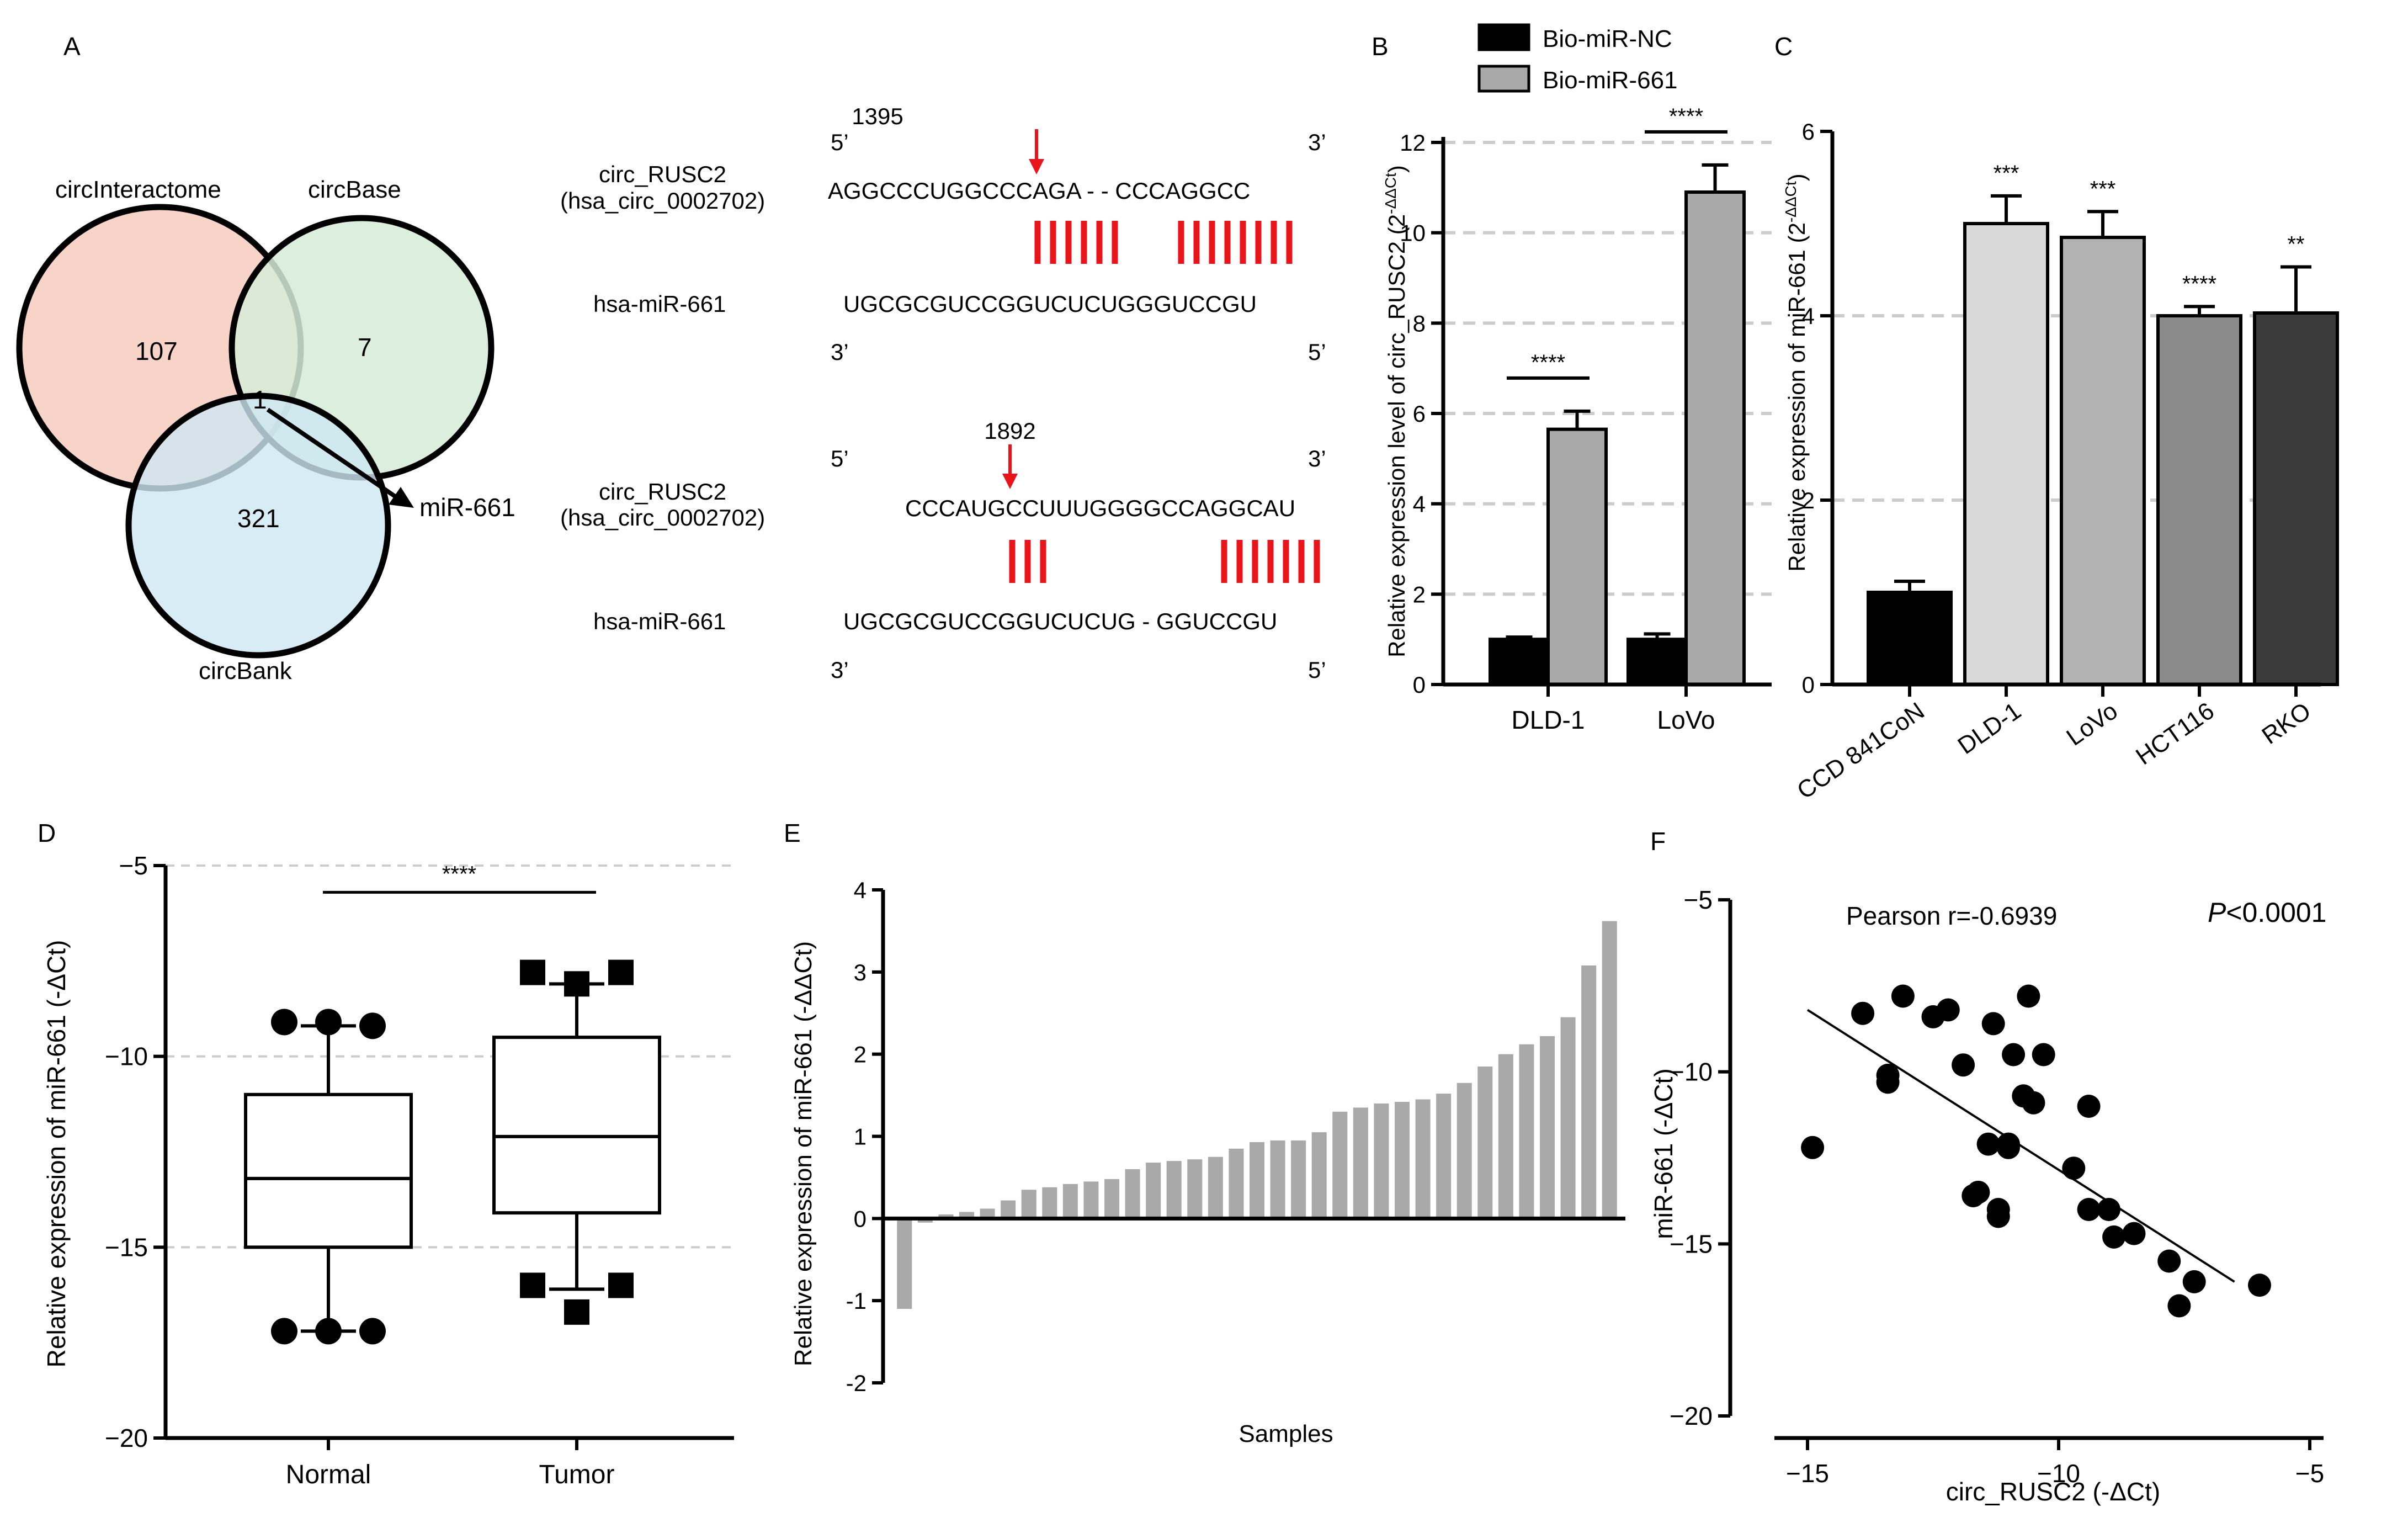 The image size is (2408, 1528). I want to click on chart-f-ytick-label: −5, so click(1698, 899).